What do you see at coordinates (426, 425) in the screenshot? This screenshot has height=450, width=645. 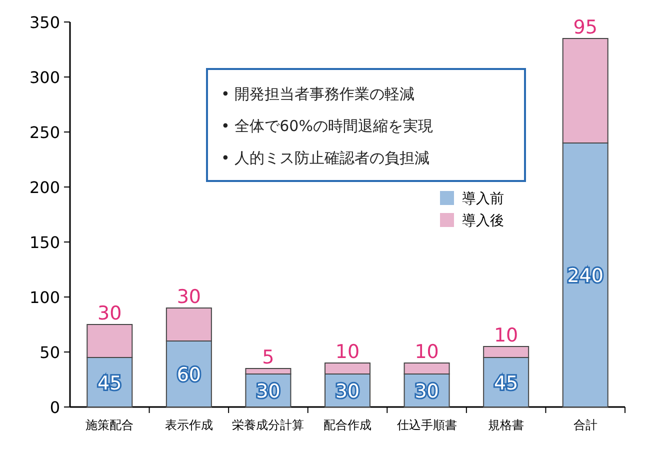 I see `x-tick-label: 仕込手順書` at bounding box center [426, 425].